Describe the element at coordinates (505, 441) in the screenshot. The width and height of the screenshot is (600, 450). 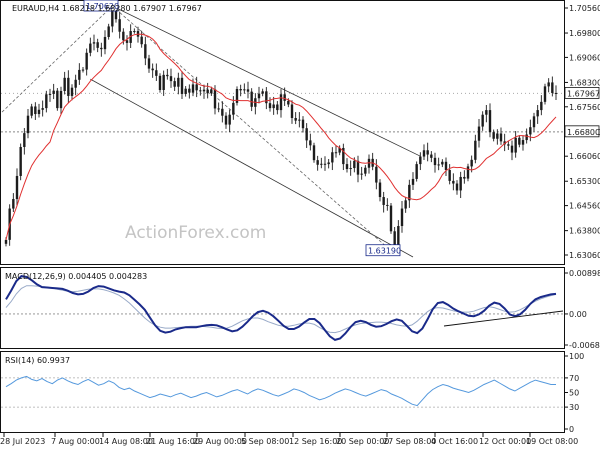
I see `x-tick-label: 12 Oct 00:00` at that location.